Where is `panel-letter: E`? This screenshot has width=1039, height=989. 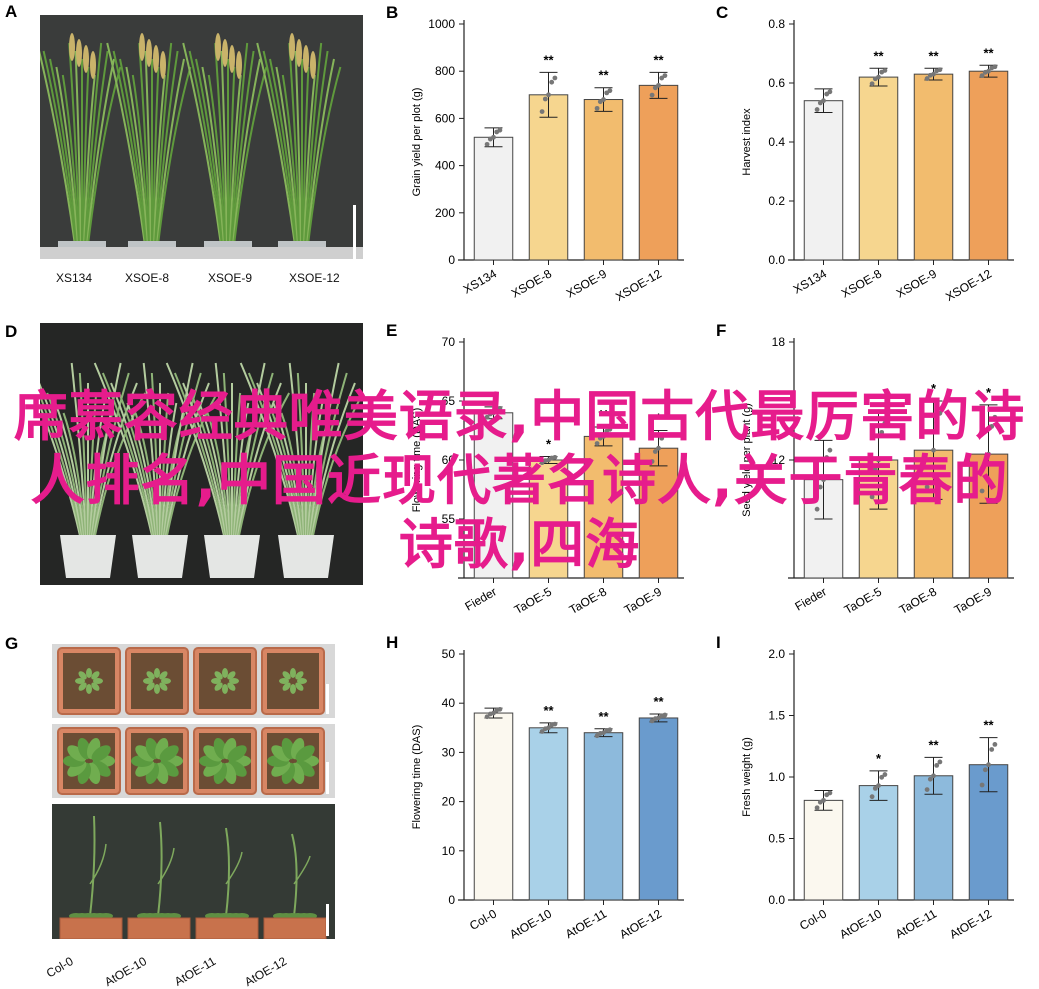 panel-letter: E is located at coordinates (391, 330).